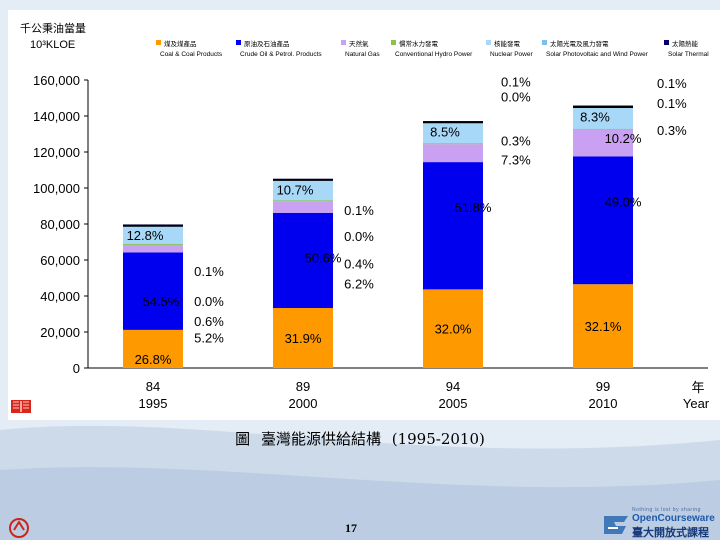  I want to click on data-label: 51.8%, so click(473, 207).